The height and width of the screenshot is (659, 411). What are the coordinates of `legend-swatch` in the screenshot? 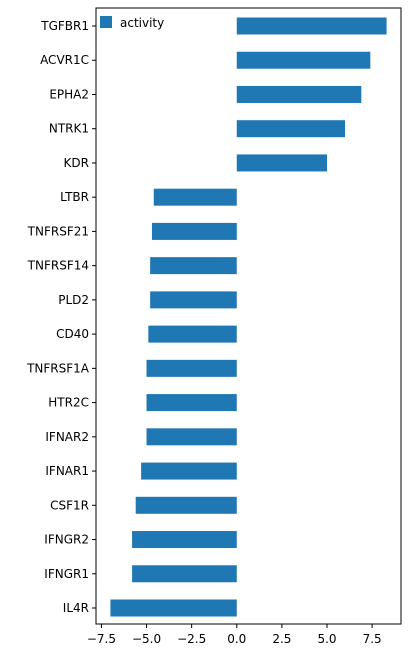 It's located at (106, 22).